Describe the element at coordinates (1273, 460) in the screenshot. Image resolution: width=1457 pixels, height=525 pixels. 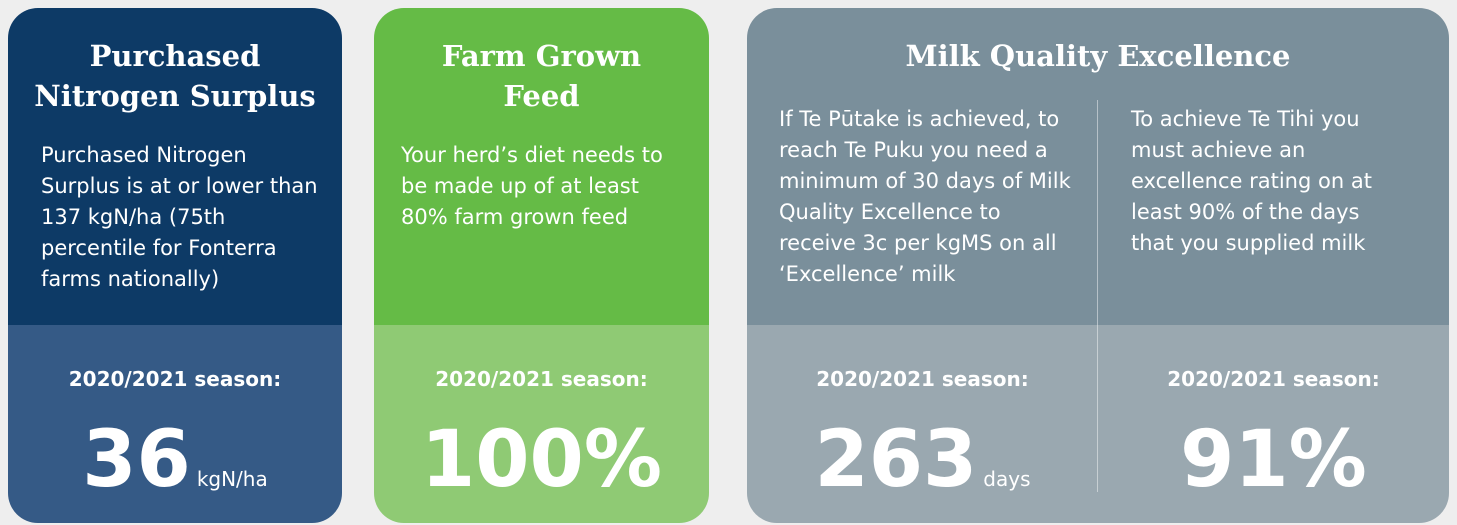
I see `big-value: 91%` at that location.